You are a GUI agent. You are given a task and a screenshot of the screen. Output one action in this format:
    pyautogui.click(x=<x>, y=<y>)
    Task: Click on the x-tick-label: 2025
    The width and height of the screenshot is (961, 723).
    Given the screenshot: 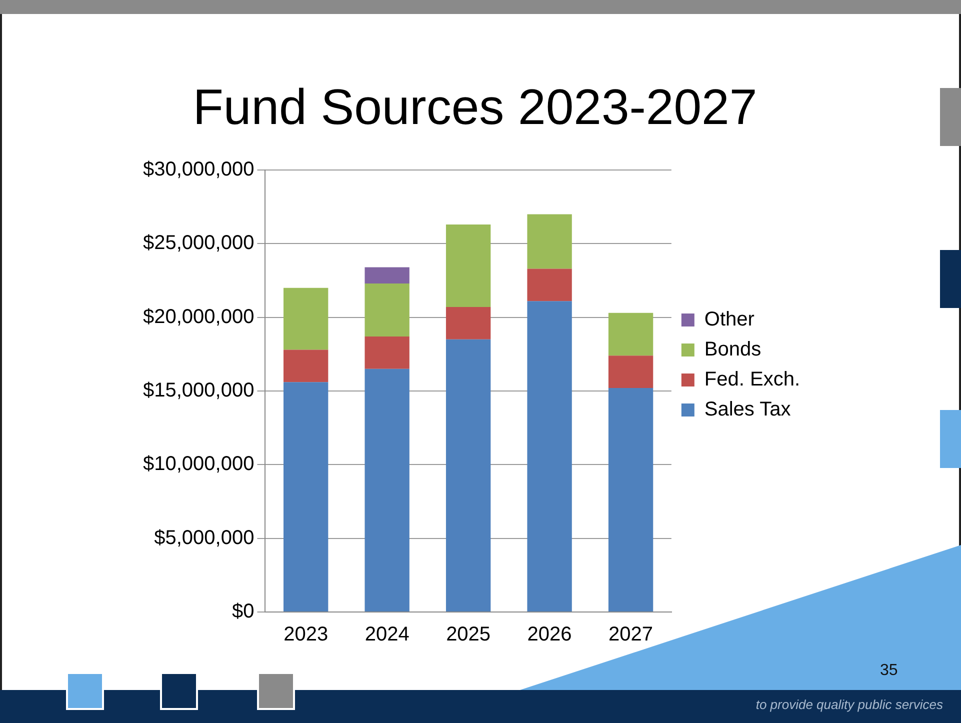 What is the action you would take?
    pyautogui.click(x=468, y=635)
    